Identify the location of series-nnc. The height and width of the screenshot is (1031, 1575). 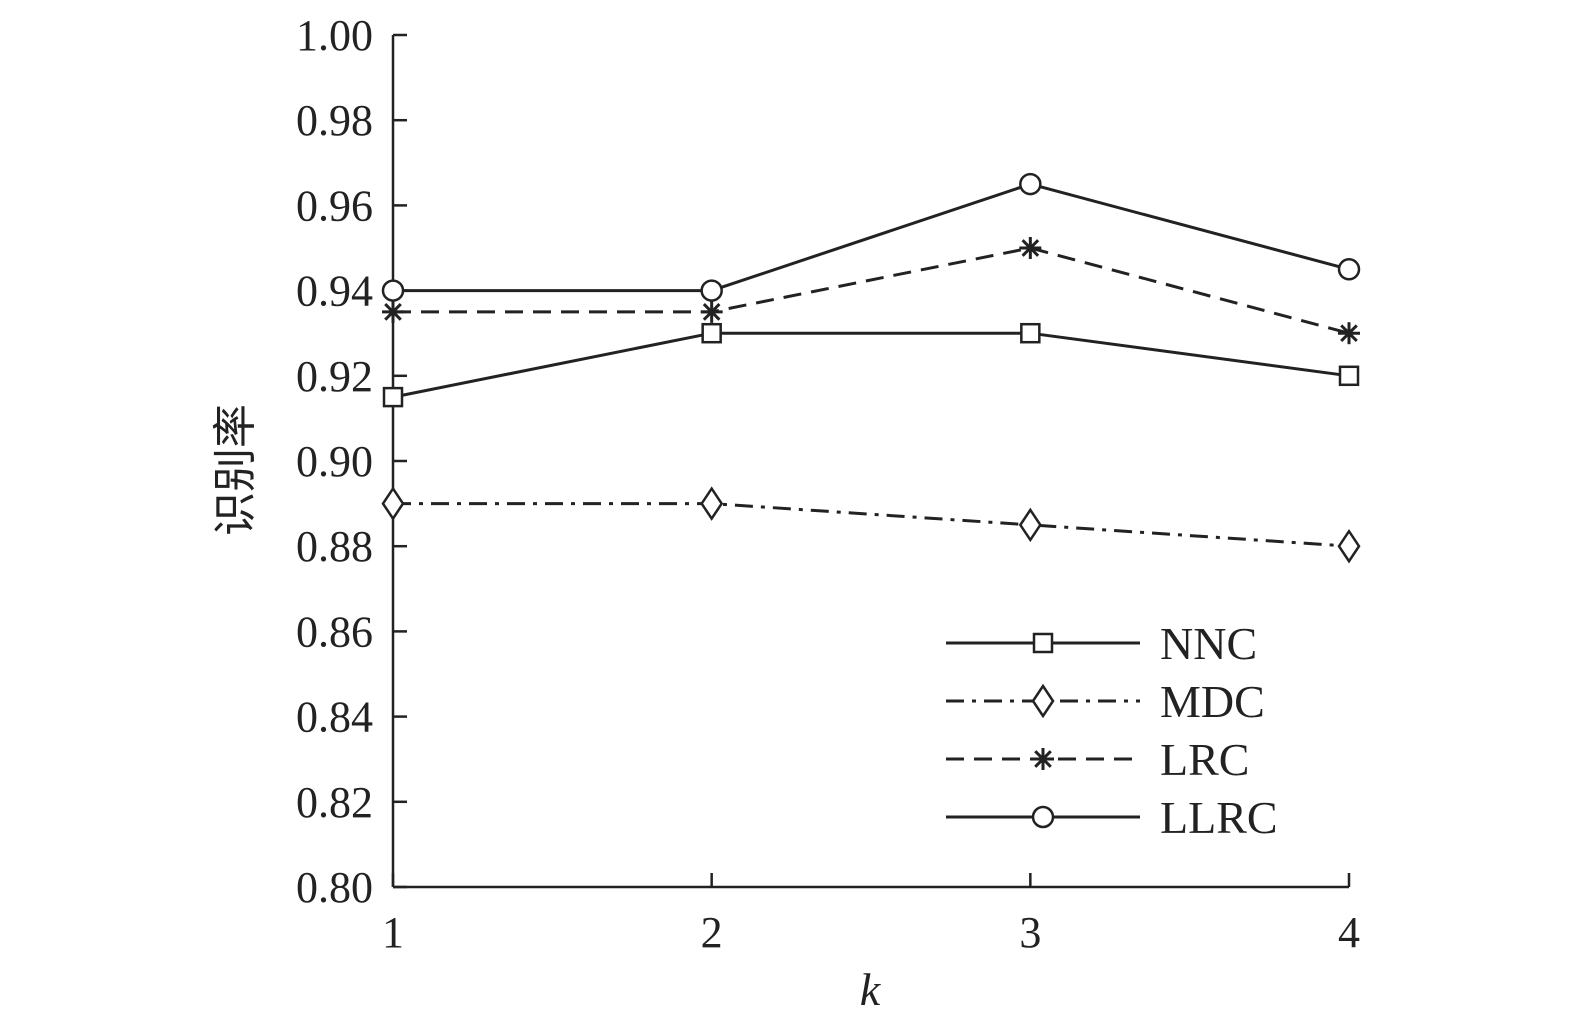
(871, 365).